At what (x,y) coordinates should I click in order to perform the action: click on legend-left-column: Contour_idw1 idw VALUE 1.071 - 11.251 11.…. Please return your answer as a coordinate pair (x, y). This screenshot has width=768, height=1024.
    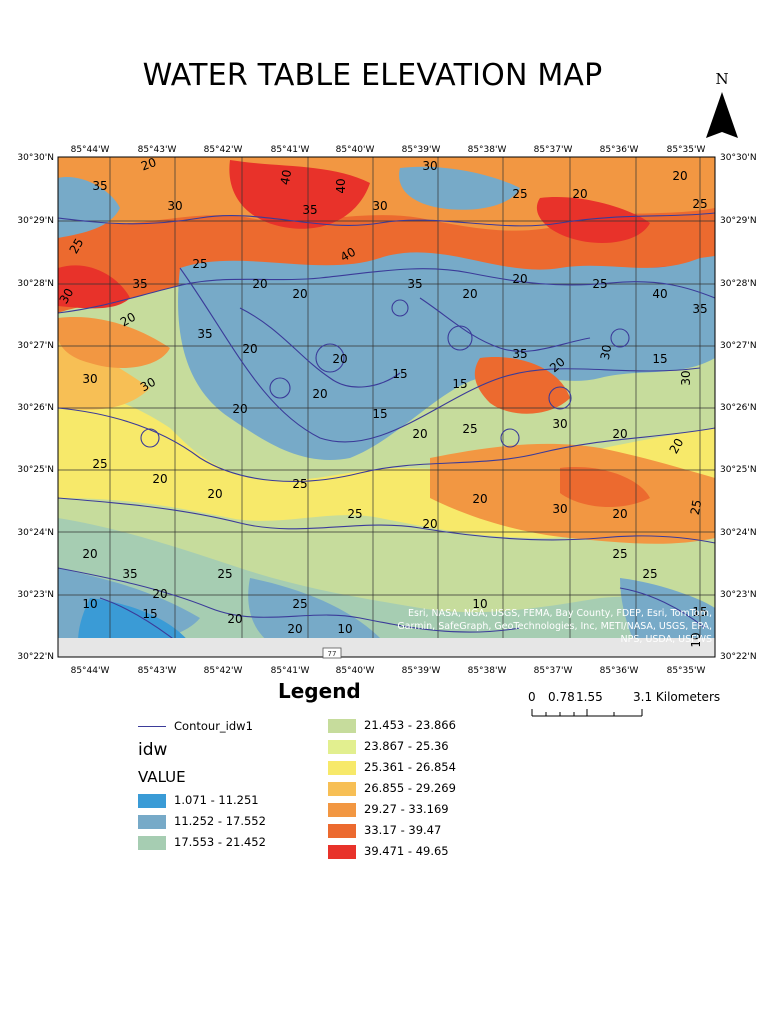
    Looking at the image, I should click on (228, 786).